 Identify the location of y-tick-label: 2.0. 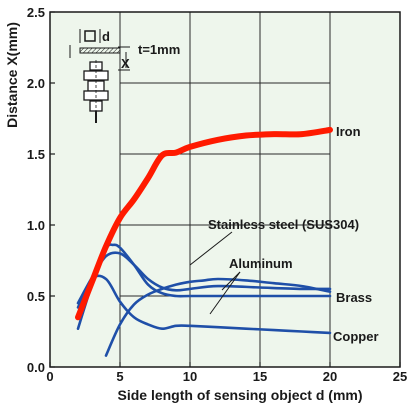
(36, 83).